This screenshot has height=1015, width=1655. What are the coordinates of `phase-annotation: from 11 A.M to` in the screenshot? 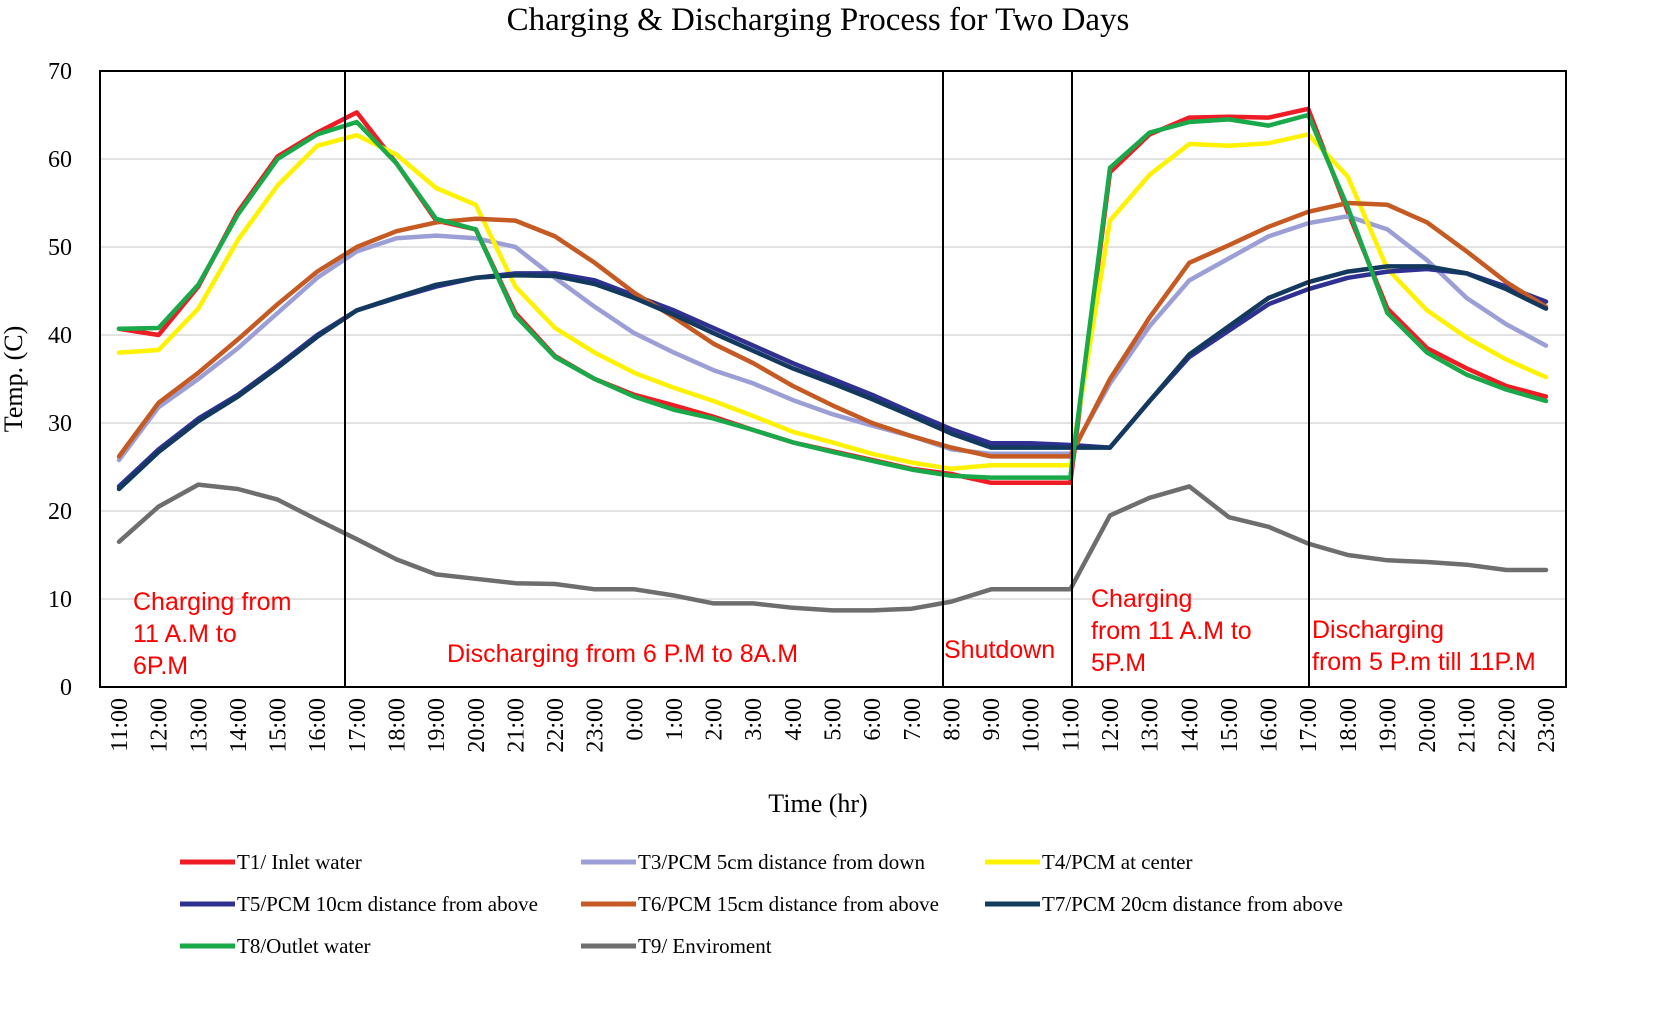 It's located at (1171, 631).